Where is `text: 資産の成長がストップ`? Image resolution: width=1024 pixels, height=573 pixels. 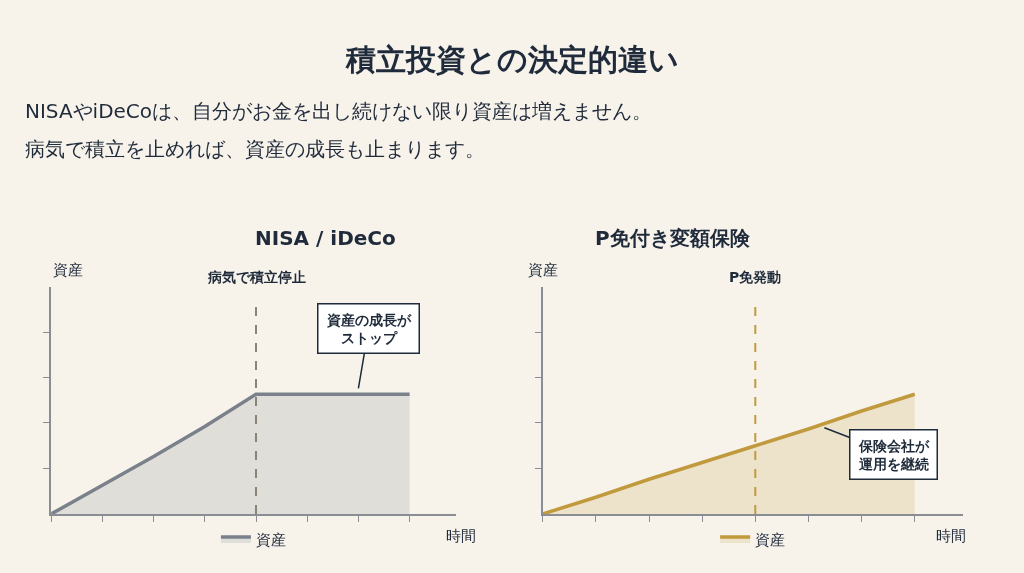 text: 資産の成長がストップ is located at coordinates (368, 328).